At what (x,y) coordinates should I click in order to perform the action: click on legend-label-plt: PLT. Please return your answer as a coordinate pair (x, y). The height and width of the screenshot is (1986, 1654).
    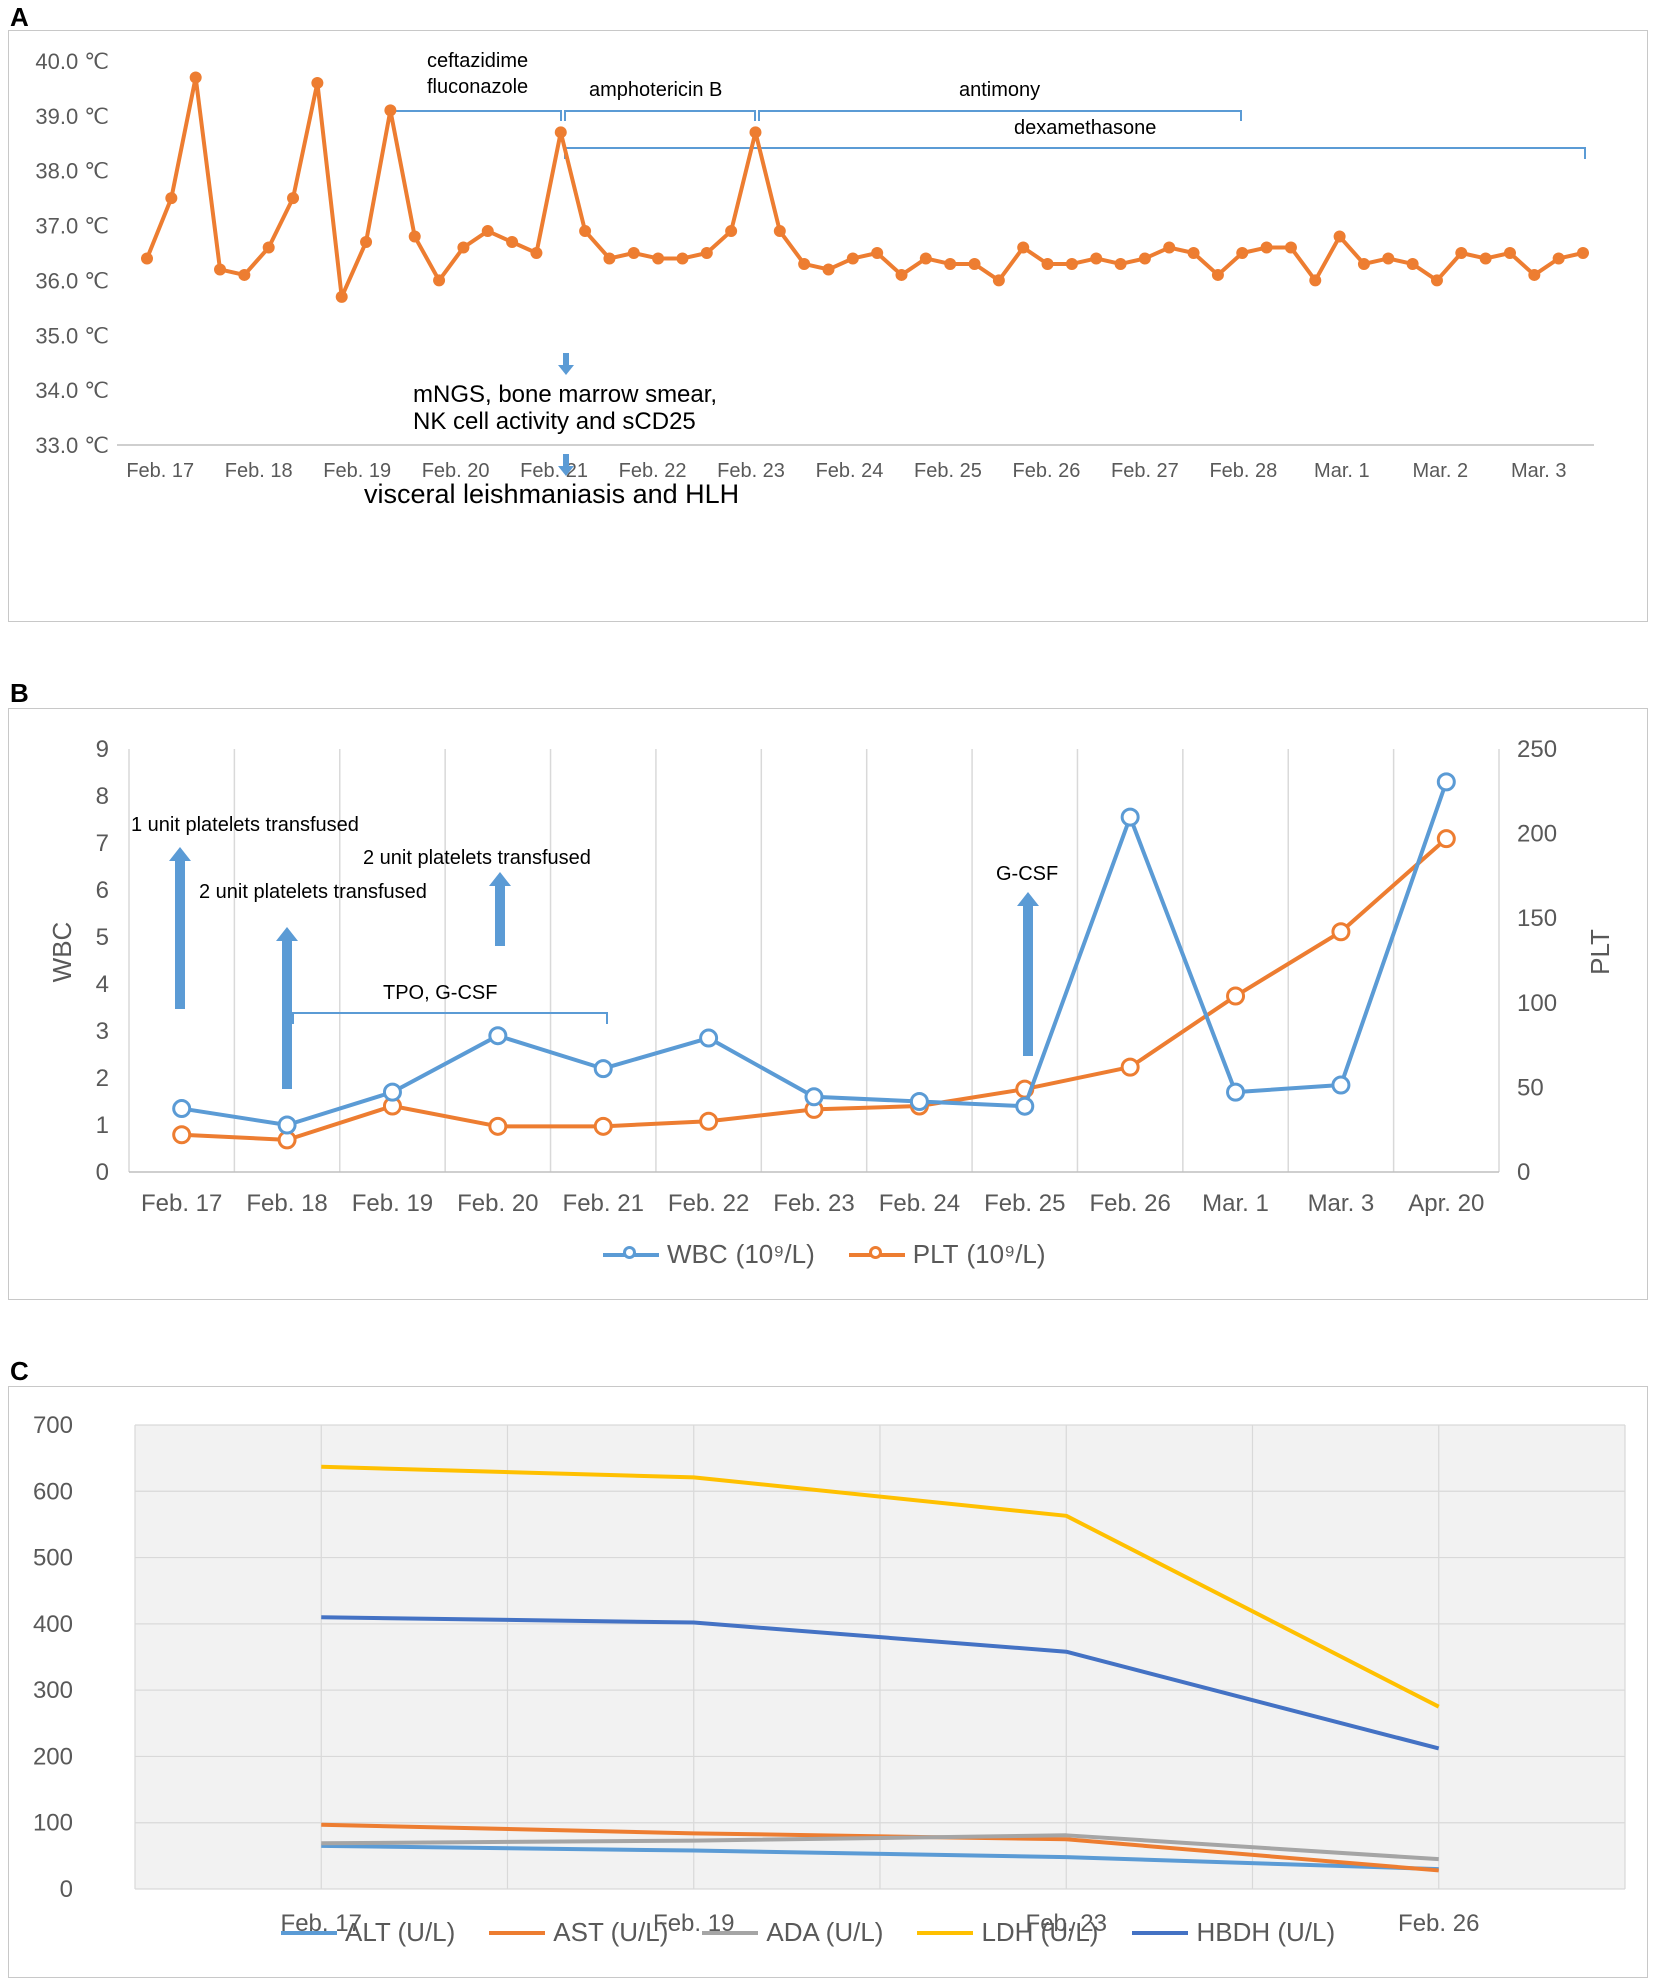
    Looking at the image, I should click on (935, 1254).